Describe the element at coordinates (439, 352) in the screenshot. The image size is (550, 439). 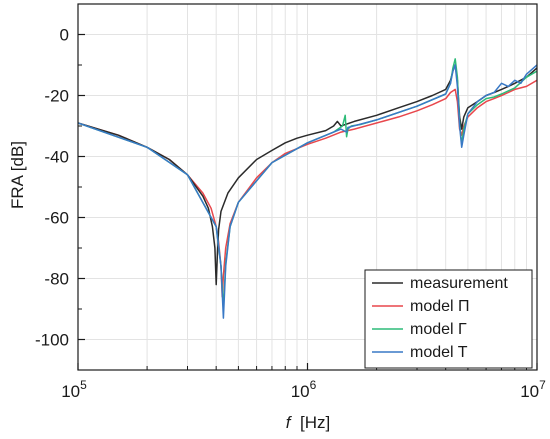
I see `legend-label: model T` at that location.